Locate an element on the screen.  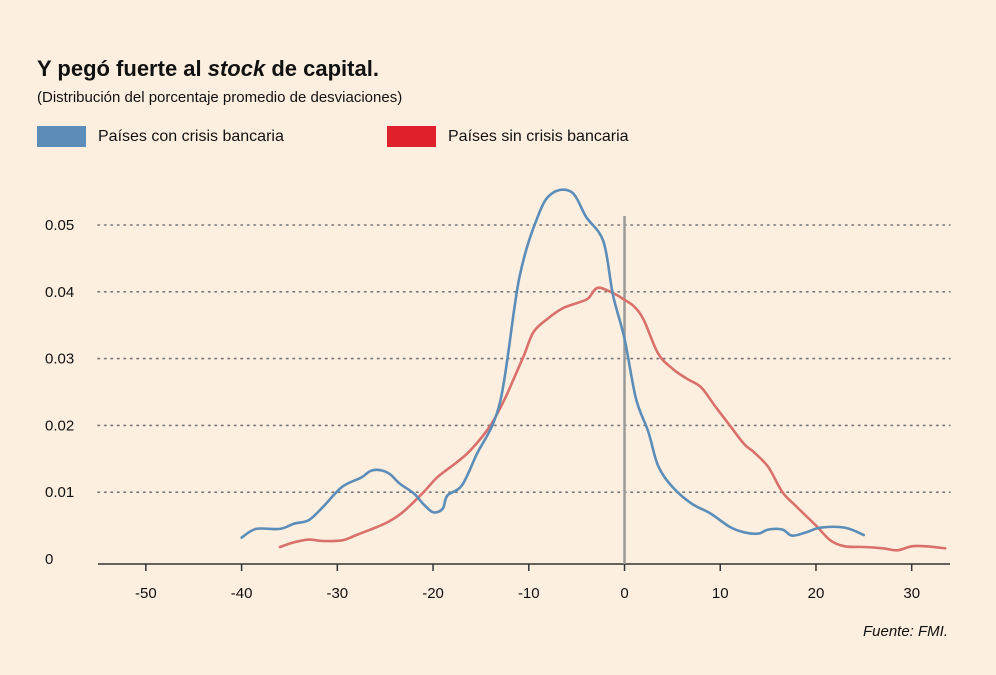
y-tick-label: 0.04 is located at coordinates (59, 292).